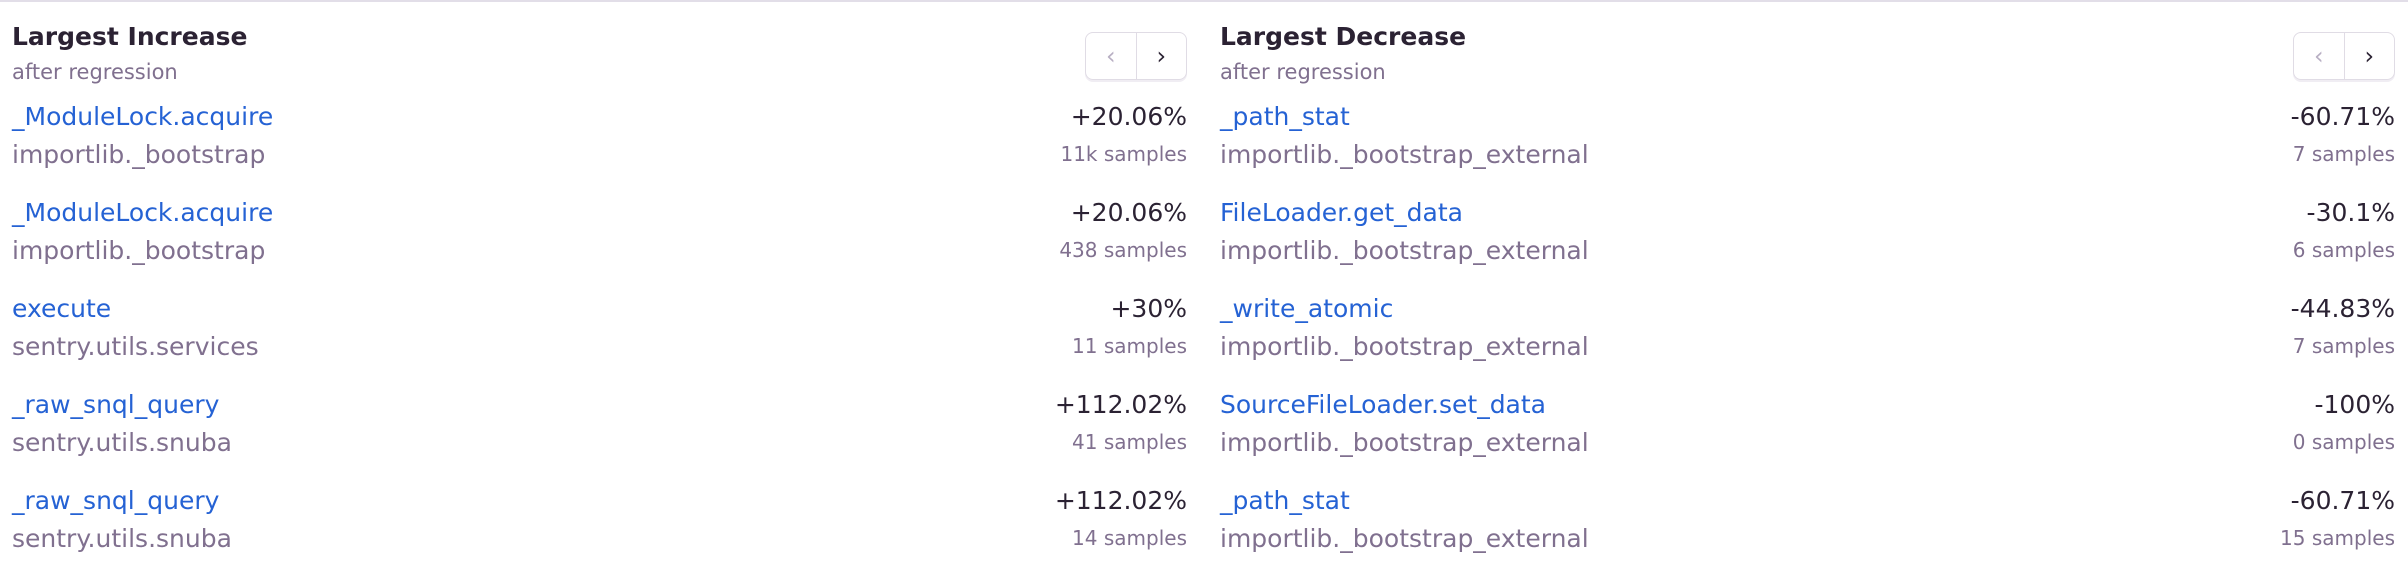 The width and height of the screenshot is (2408, 586). Describe the element at coordinates (135, 346) in the screenshot. I see `package-name: sentry.utils.services` at that location.